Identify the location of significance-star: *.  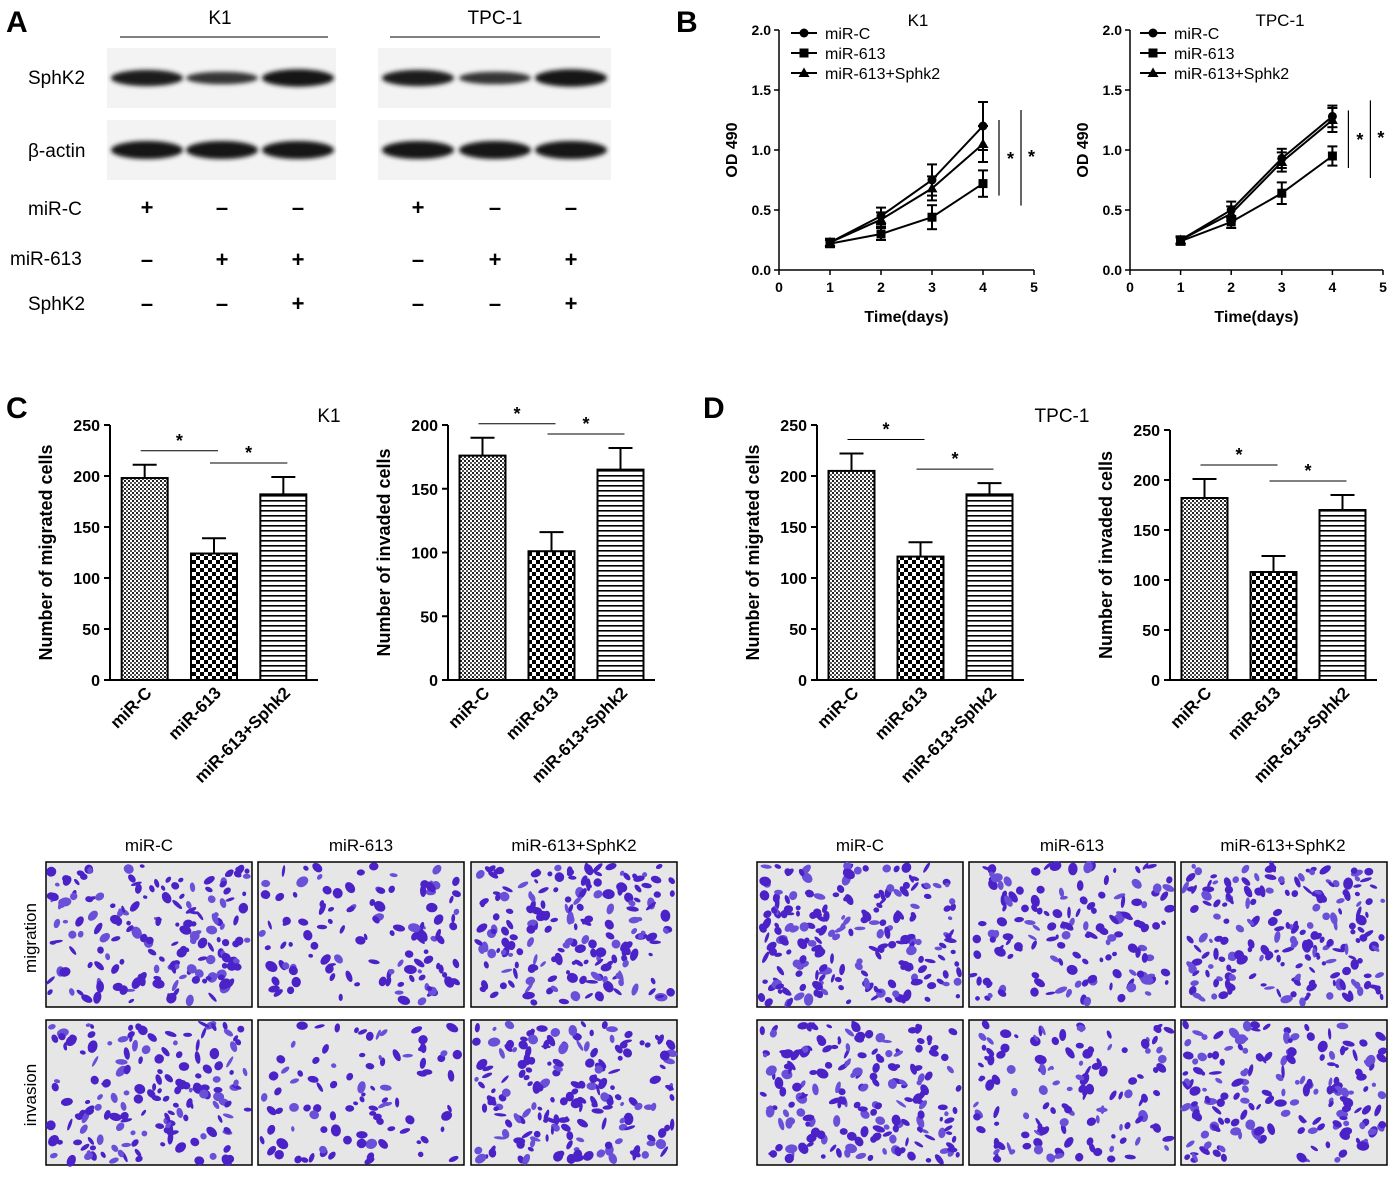
(1307, 471).